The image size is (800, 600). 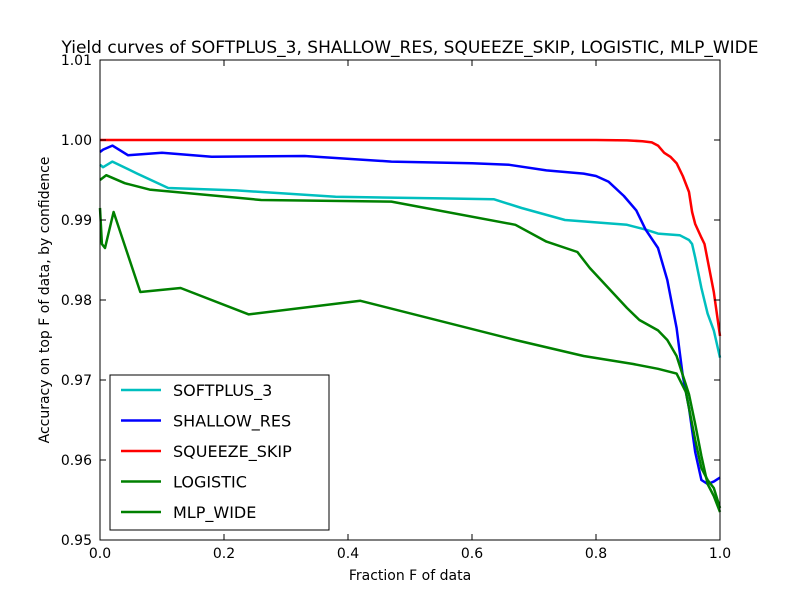 I want to click on x-tick-label: 0.0, so click(x=100, y=554).